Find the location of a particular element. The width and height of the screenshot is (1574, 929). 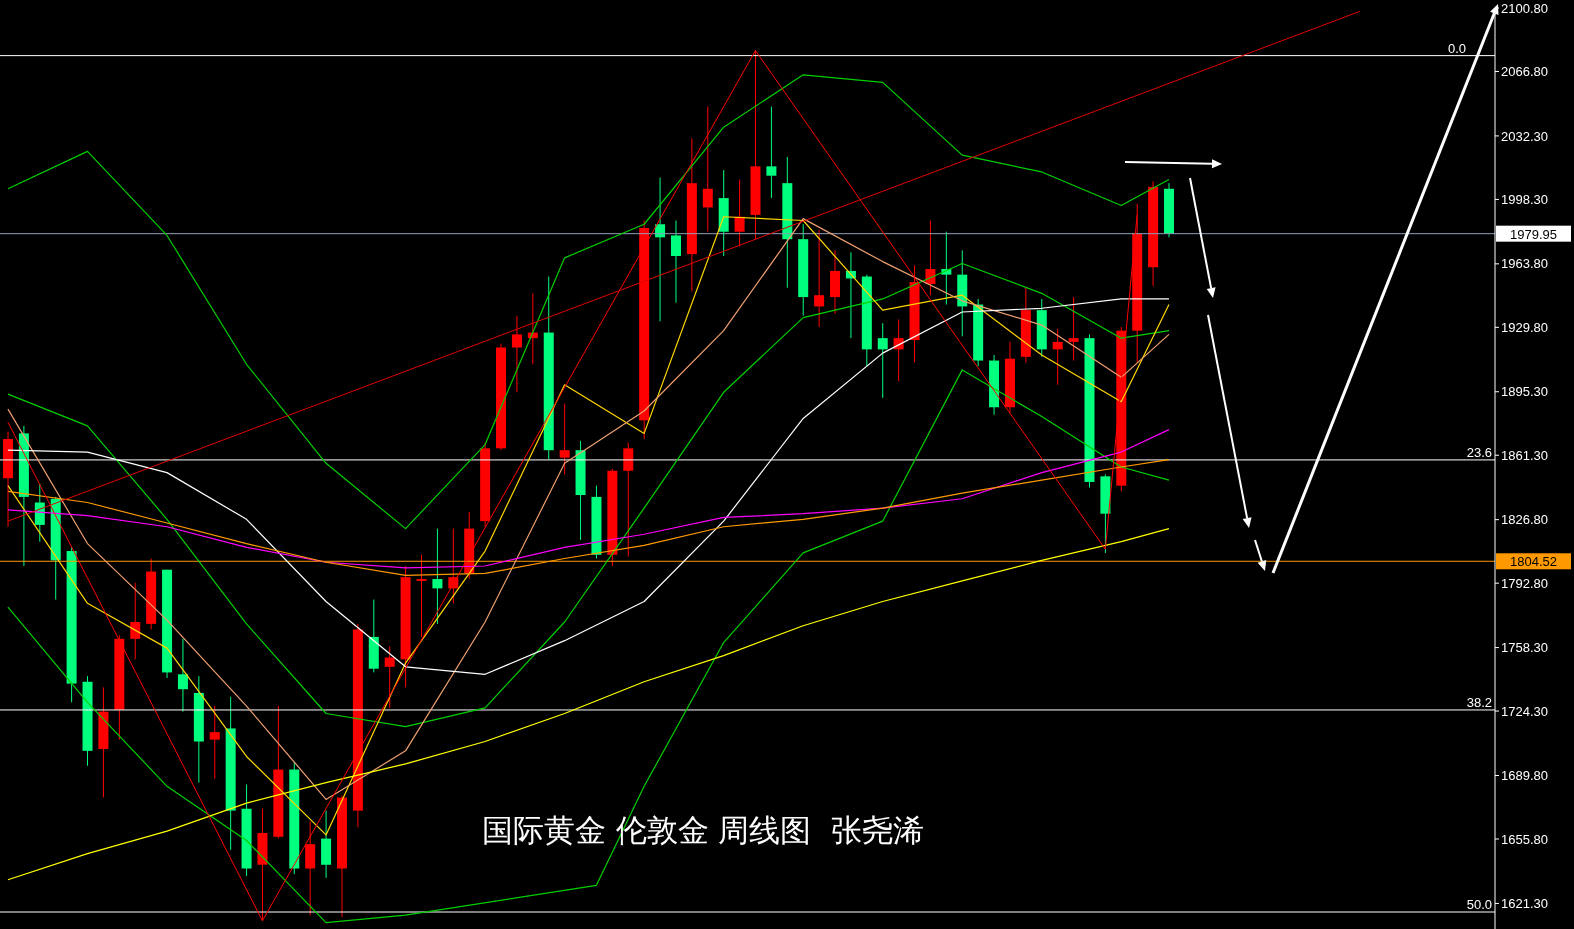

y-tick-label: 1792.80 is located at coordinates (1524, 583).